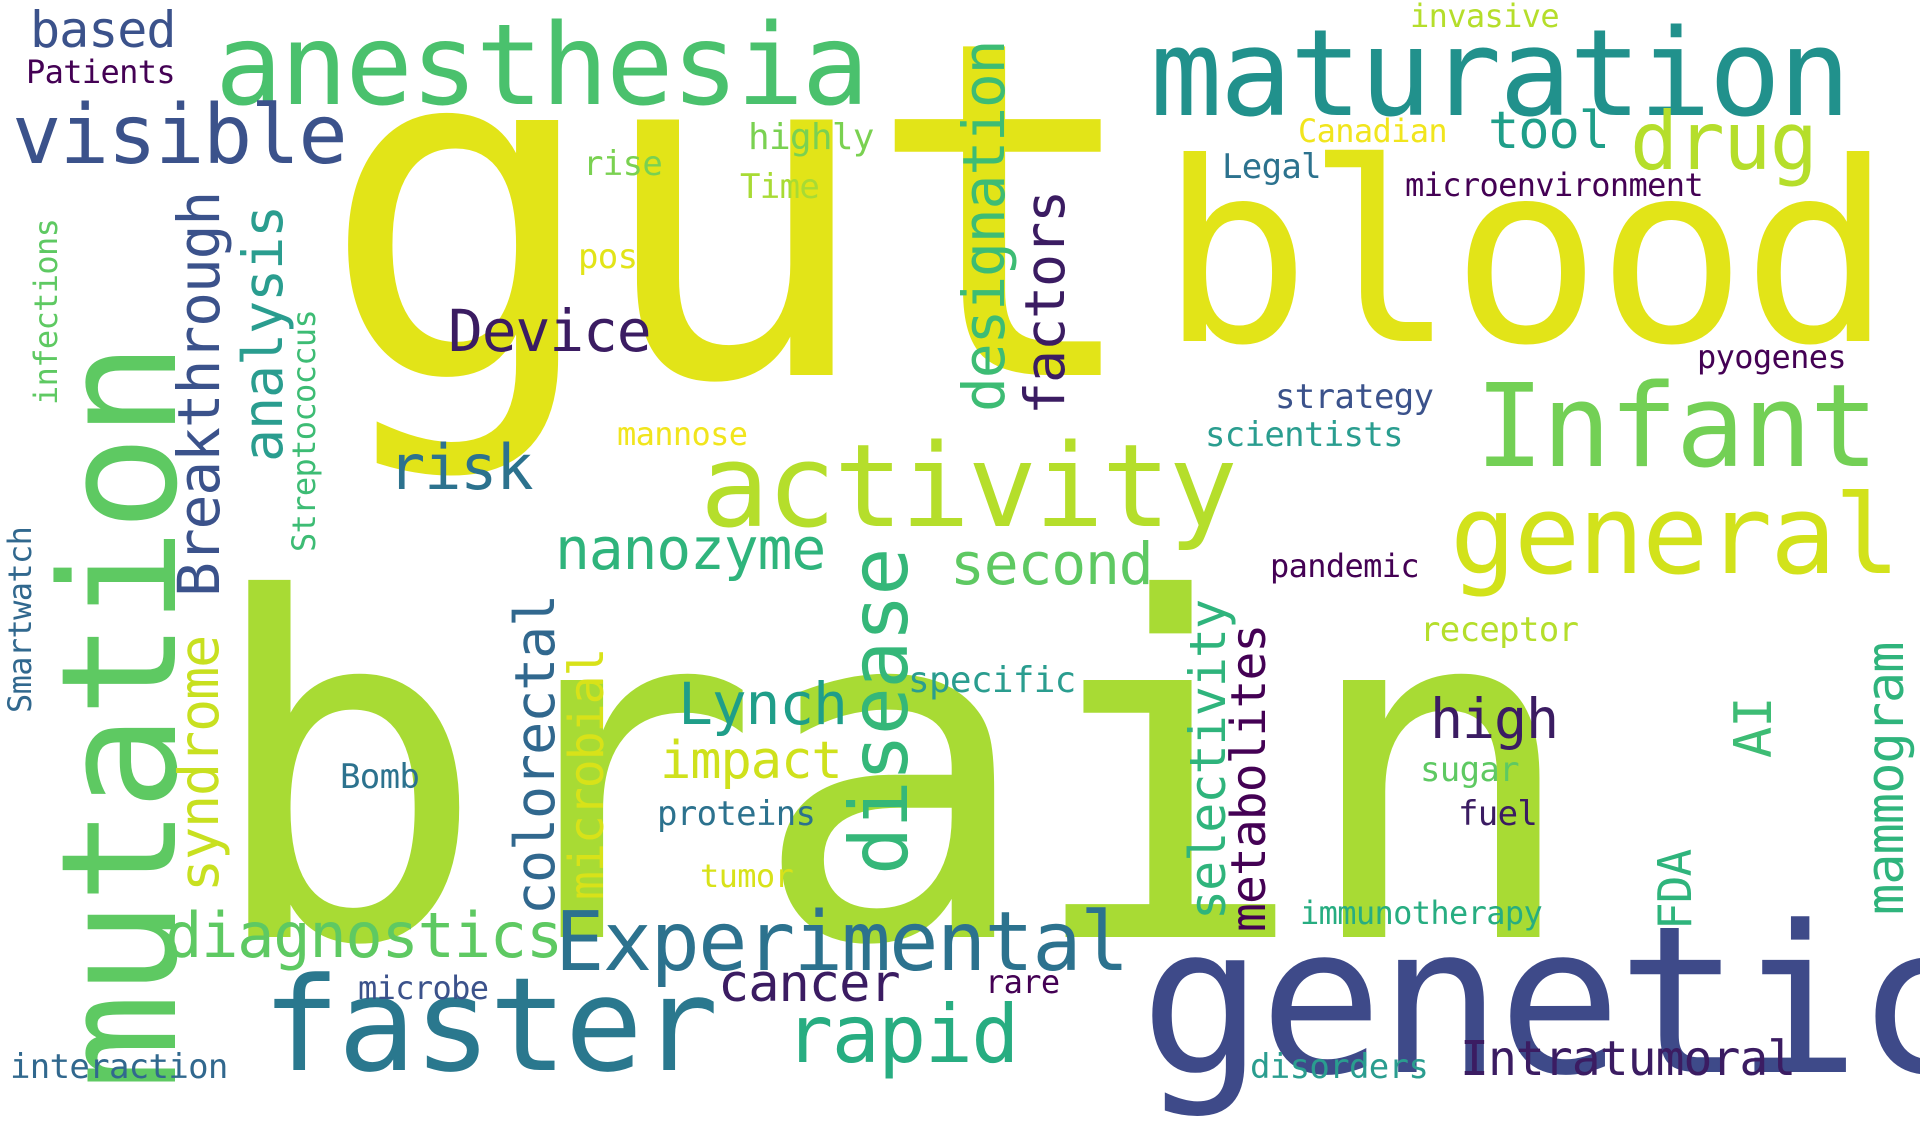 Image resolution: width=1920 pixels, height=1121 pixels. I want to click on word-lynch: Lynch, so click(763, 704).